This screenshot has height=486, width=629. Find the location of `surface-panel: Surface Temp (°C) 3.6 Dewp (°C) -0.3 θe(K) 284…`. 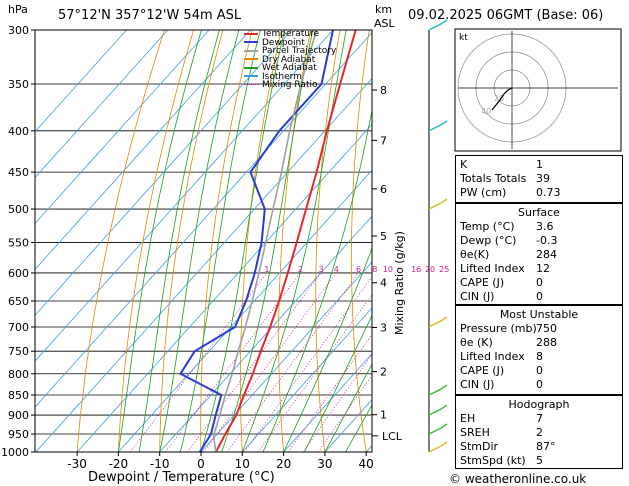

surface-panel: Surface Temp (°C) 3.6 Dewp (°C) -0.3 θe(K) 284… is located at coordinates (539, 254).